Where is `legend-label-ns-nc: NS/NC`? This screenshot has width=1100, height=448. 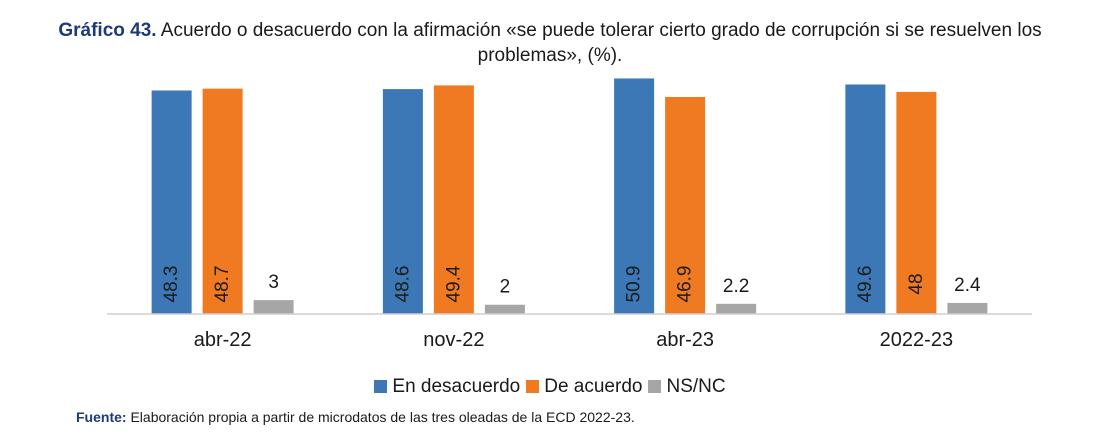
legend-label-ns-nc: NS/NC is located at coordinates (696, 386).